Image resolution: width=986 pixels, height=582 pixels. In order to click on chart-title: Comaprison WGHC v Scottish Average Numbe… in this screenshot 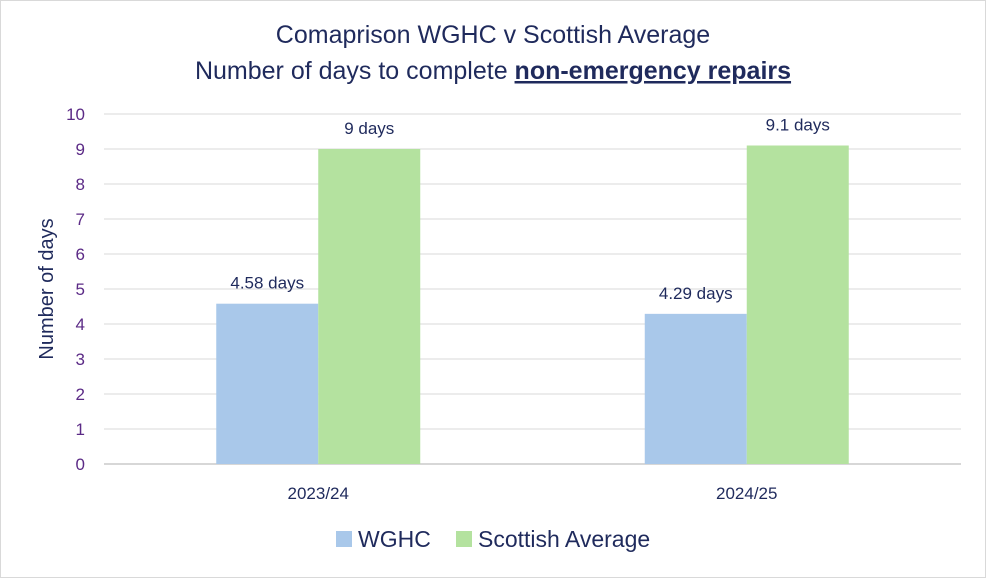, I will do `click(493, 53)`.